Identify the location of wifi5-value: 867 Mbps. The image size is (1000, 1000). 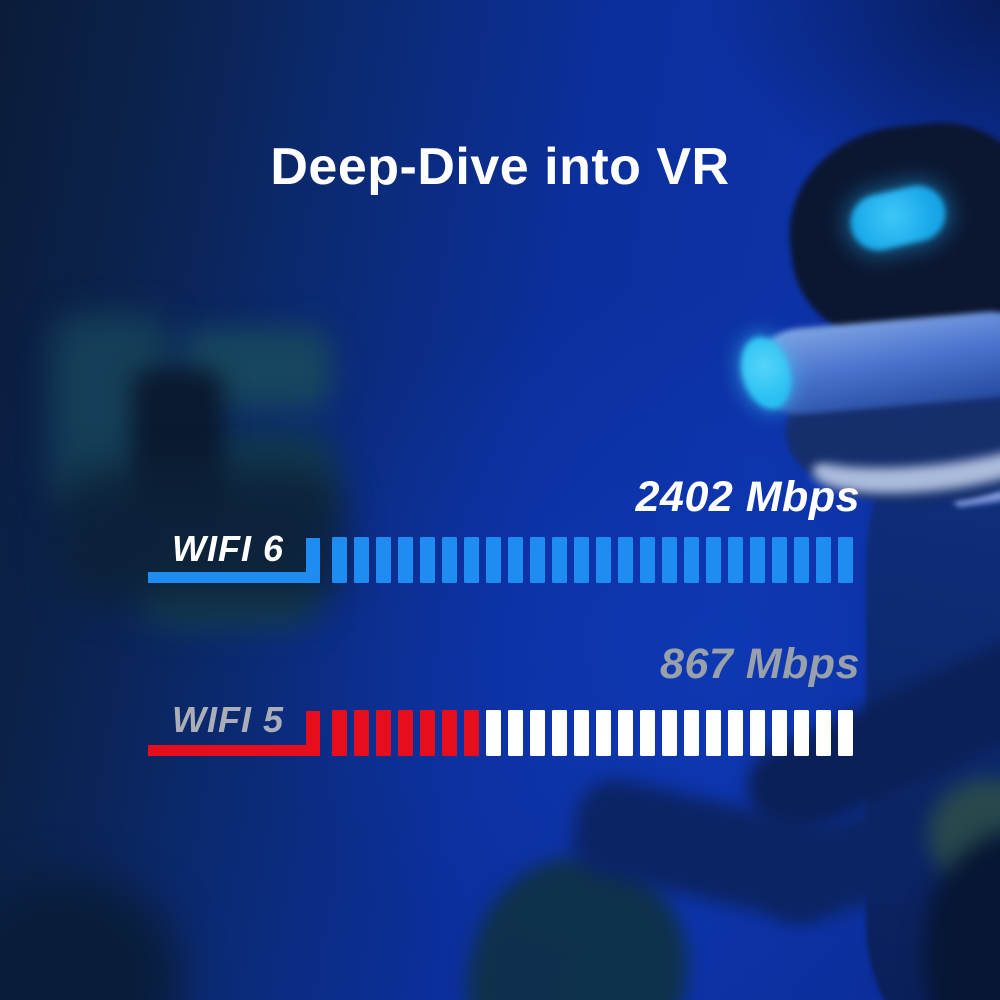
(760, 664).